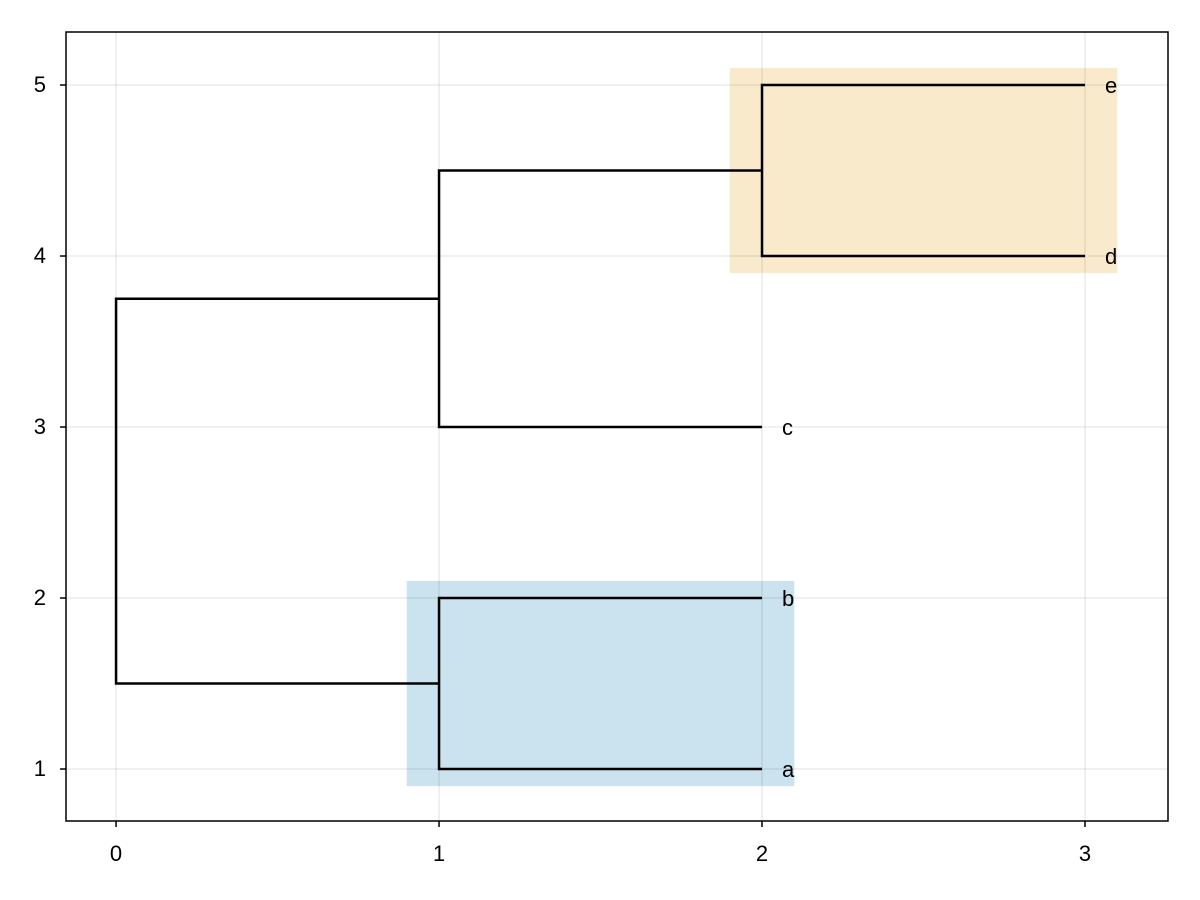 The height and width of the screenshot is (900, 1200). What do you see at coordinates (1111, 85) in the screenshot?
I see `leaf-label: e` at bounding box center [1111, 85].